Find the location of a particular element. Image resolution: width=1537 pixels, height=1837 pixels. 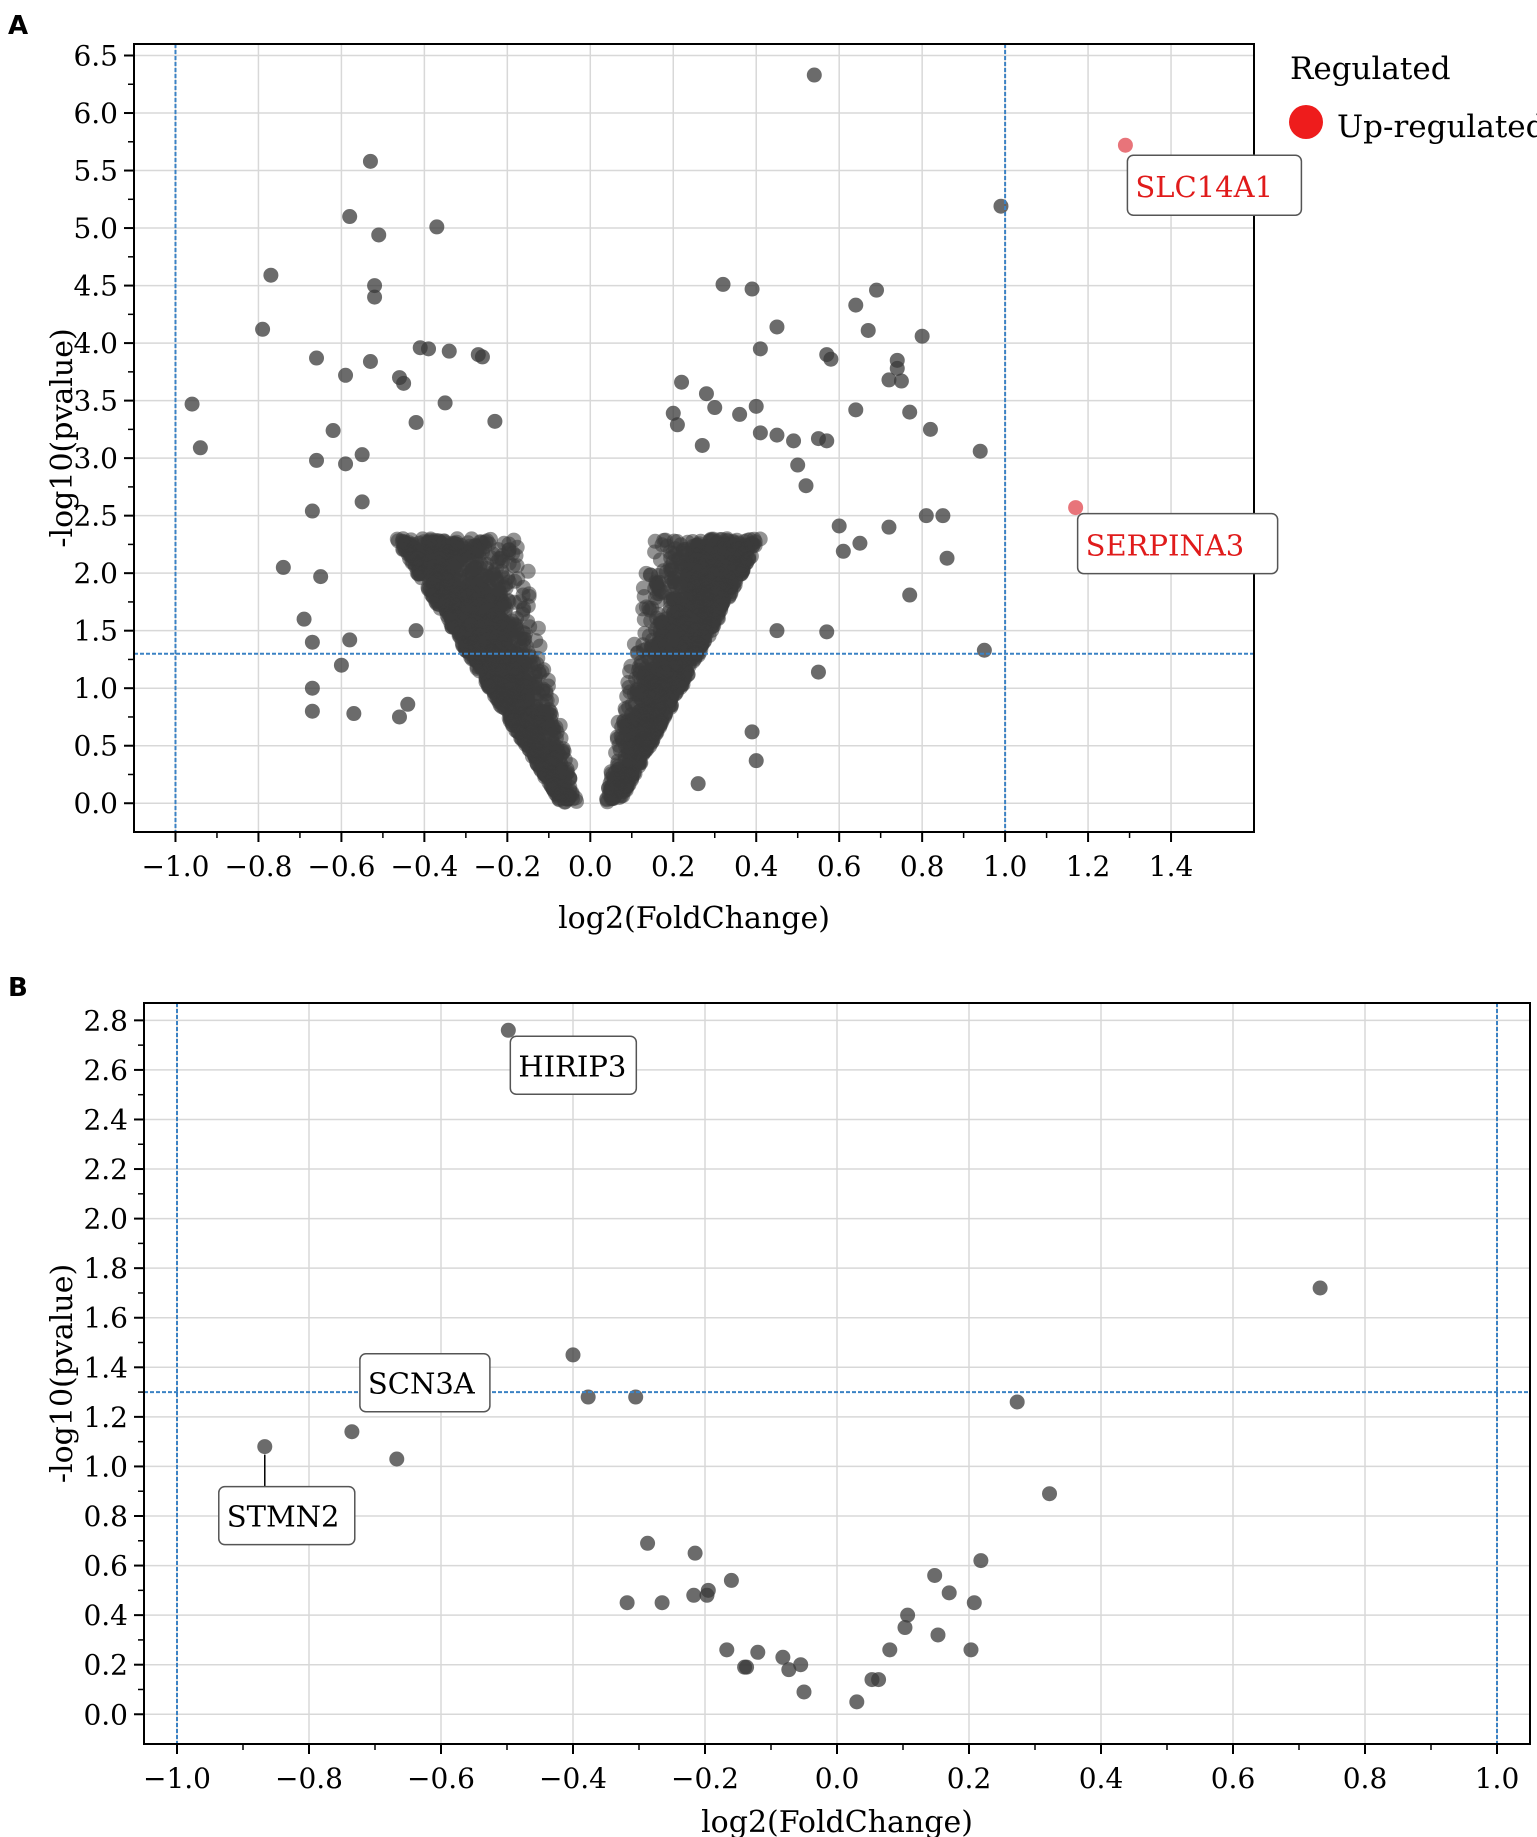

y-tick-label: 1.5 is located at coordinates (95, 631).